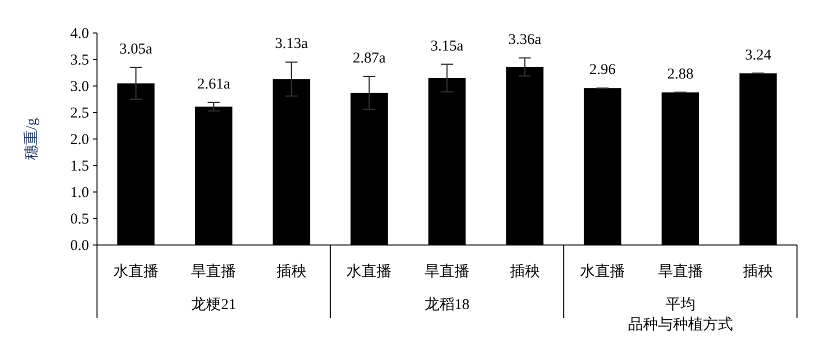 This screenshot has height=344, width=835. What do you see at coordinates (79, 220) in the screenshot?
I see `y-tick-label: 0.5` at bounding box center [79, 220].